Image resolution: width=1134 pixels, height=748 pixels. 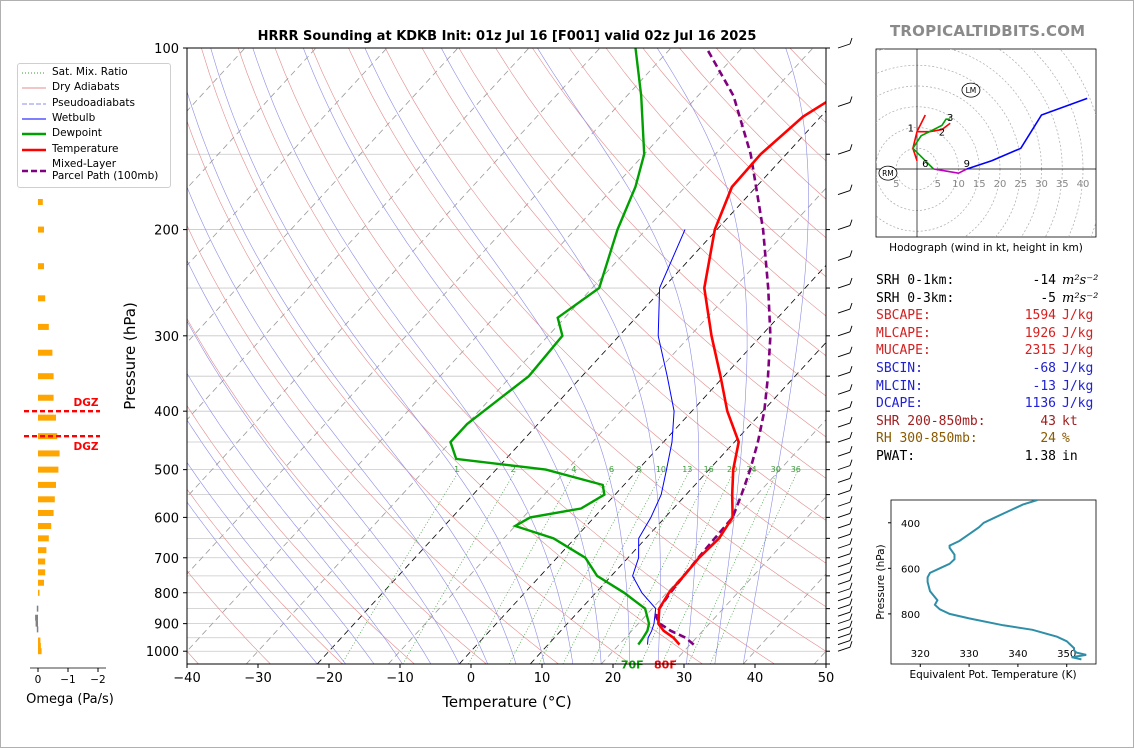 I want to click on hodograph-ring-label: 35, so click(x=1062, y=184).